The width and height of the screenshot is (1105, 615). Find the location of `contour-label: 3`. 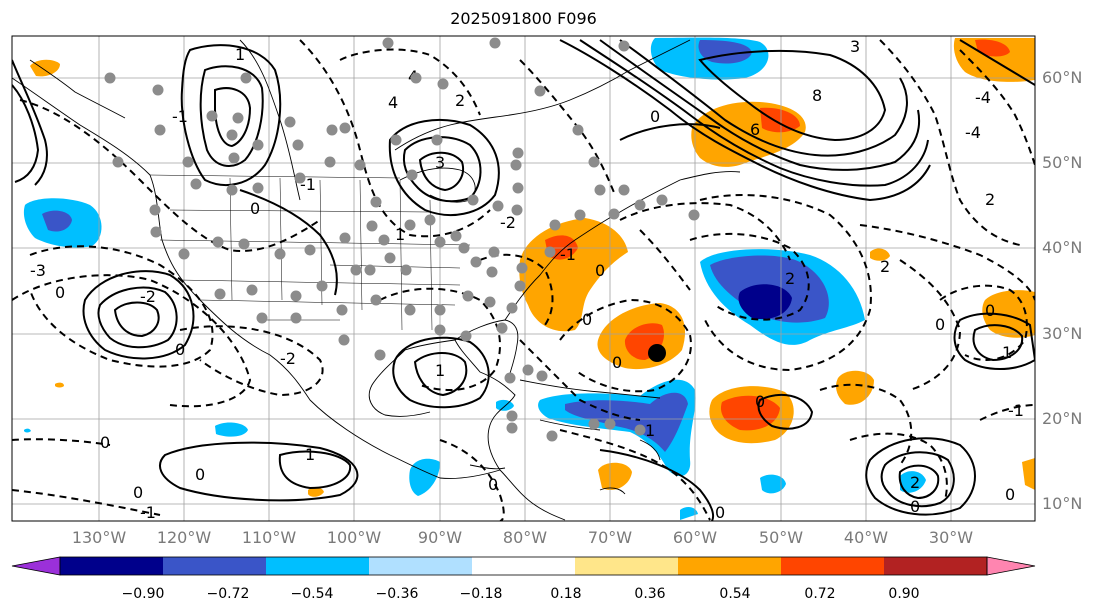

contour-label: 3 is located at coordinates (440, 162).